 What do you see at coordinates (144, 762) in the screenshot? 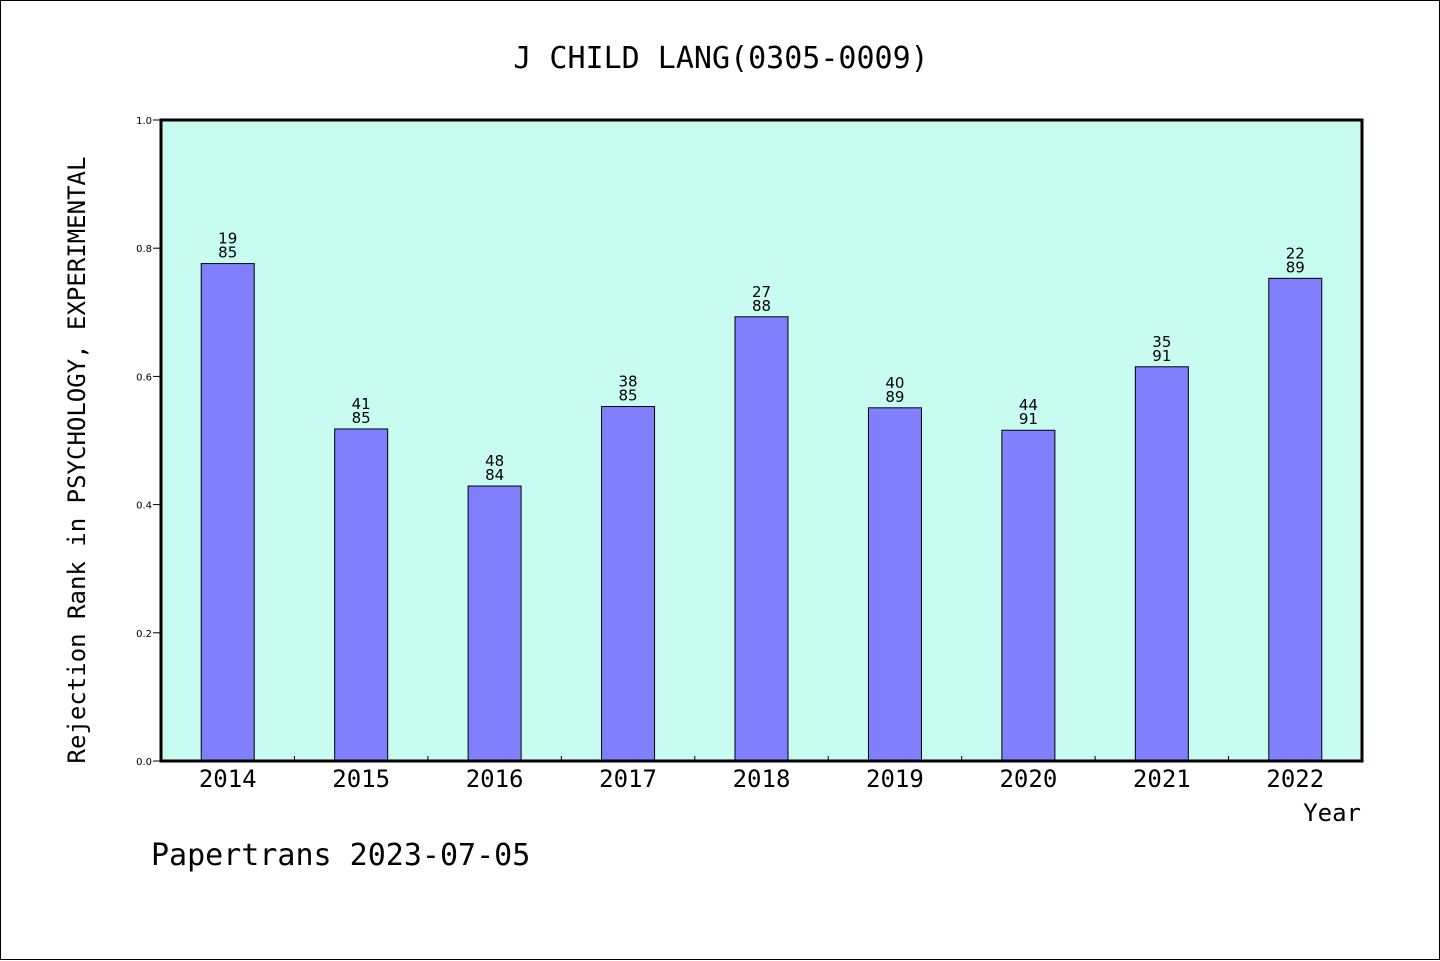
I see `y-tick-label-0.0: 0.0` at bounding box center [144, 762].